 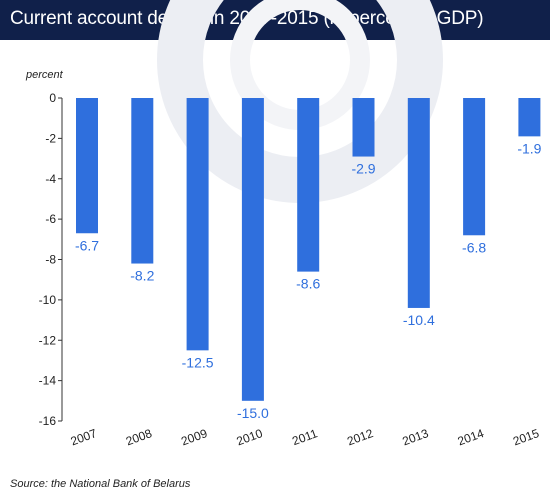 I want to click on bar-2008, so click(x=142, y=181).